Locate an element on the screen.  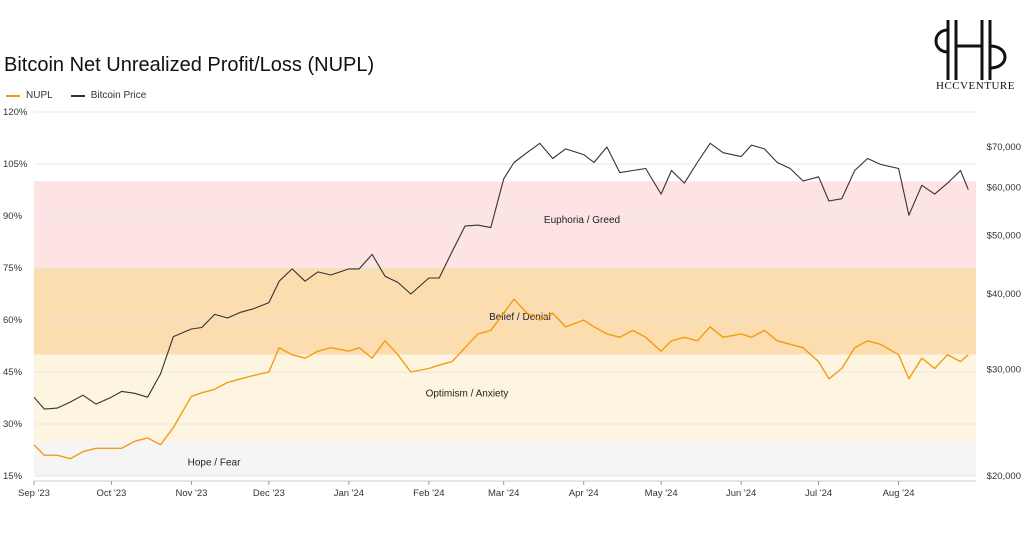
zone-label-1: Belief / Denial is located at coordinates (520, 317).